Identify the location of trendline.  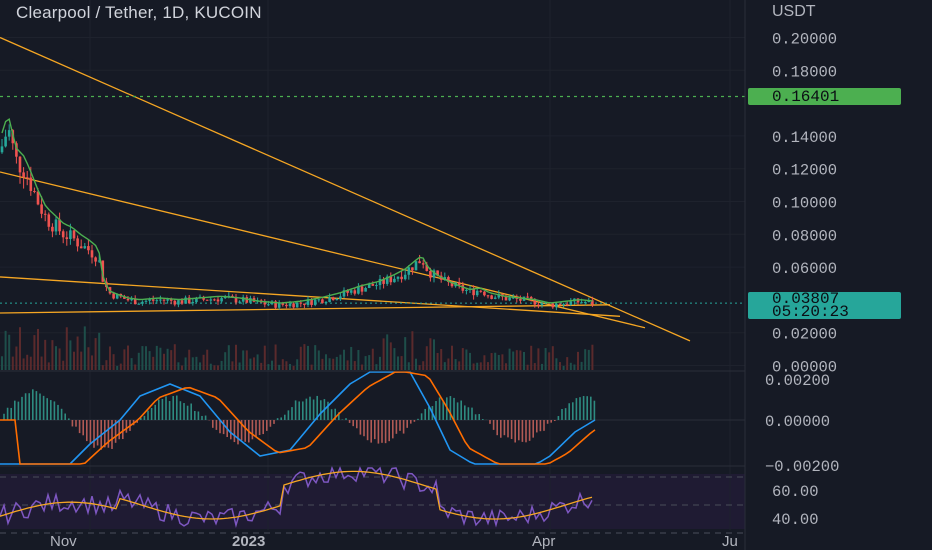
(310, 296).